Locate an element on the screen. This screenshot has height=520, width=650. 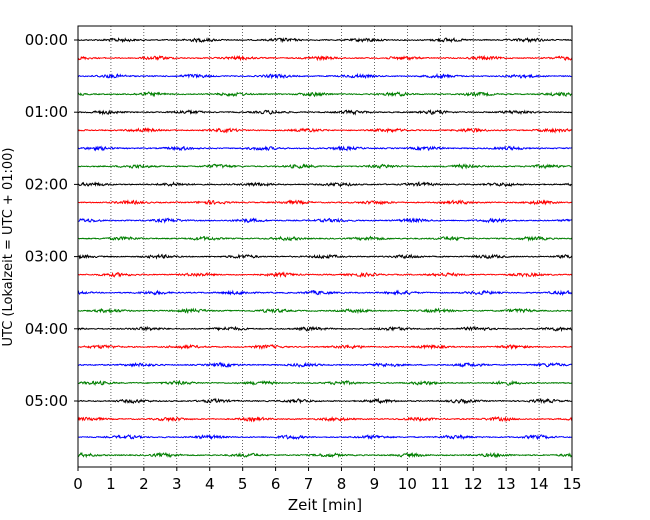
x-tick-label: 7 is located at coordinates (309, 484).